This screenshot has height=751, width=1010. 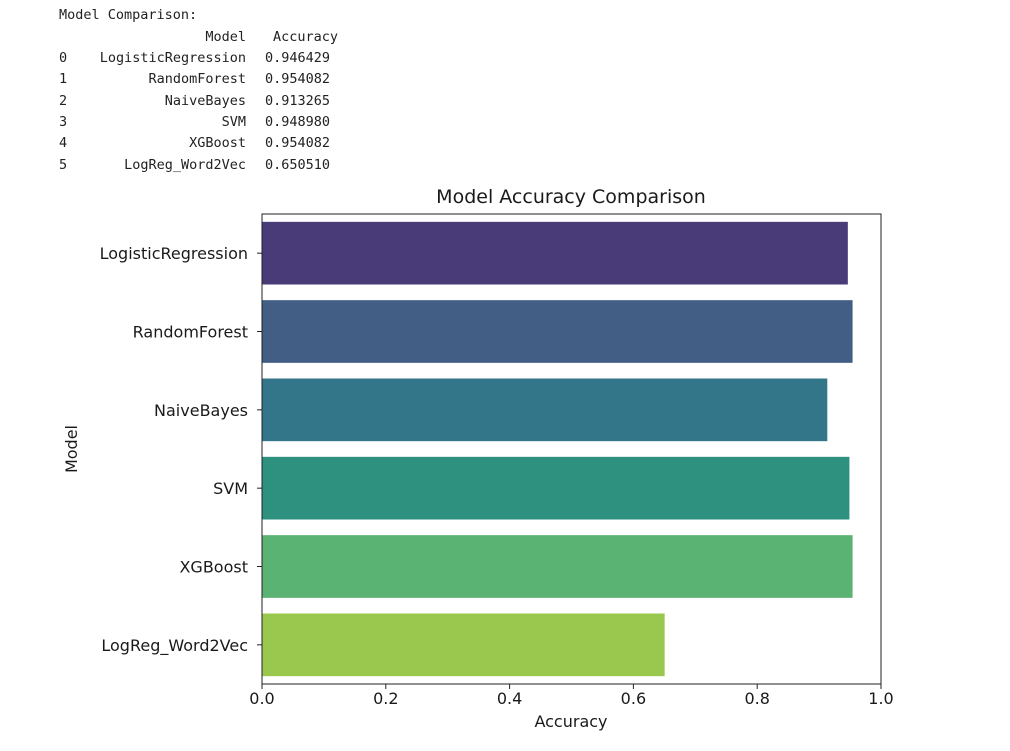 What do you see at coordinates (205, 100) in the screenshot?
I see `console-row-model: NaiveBayes` at bounding box center [205, 100].